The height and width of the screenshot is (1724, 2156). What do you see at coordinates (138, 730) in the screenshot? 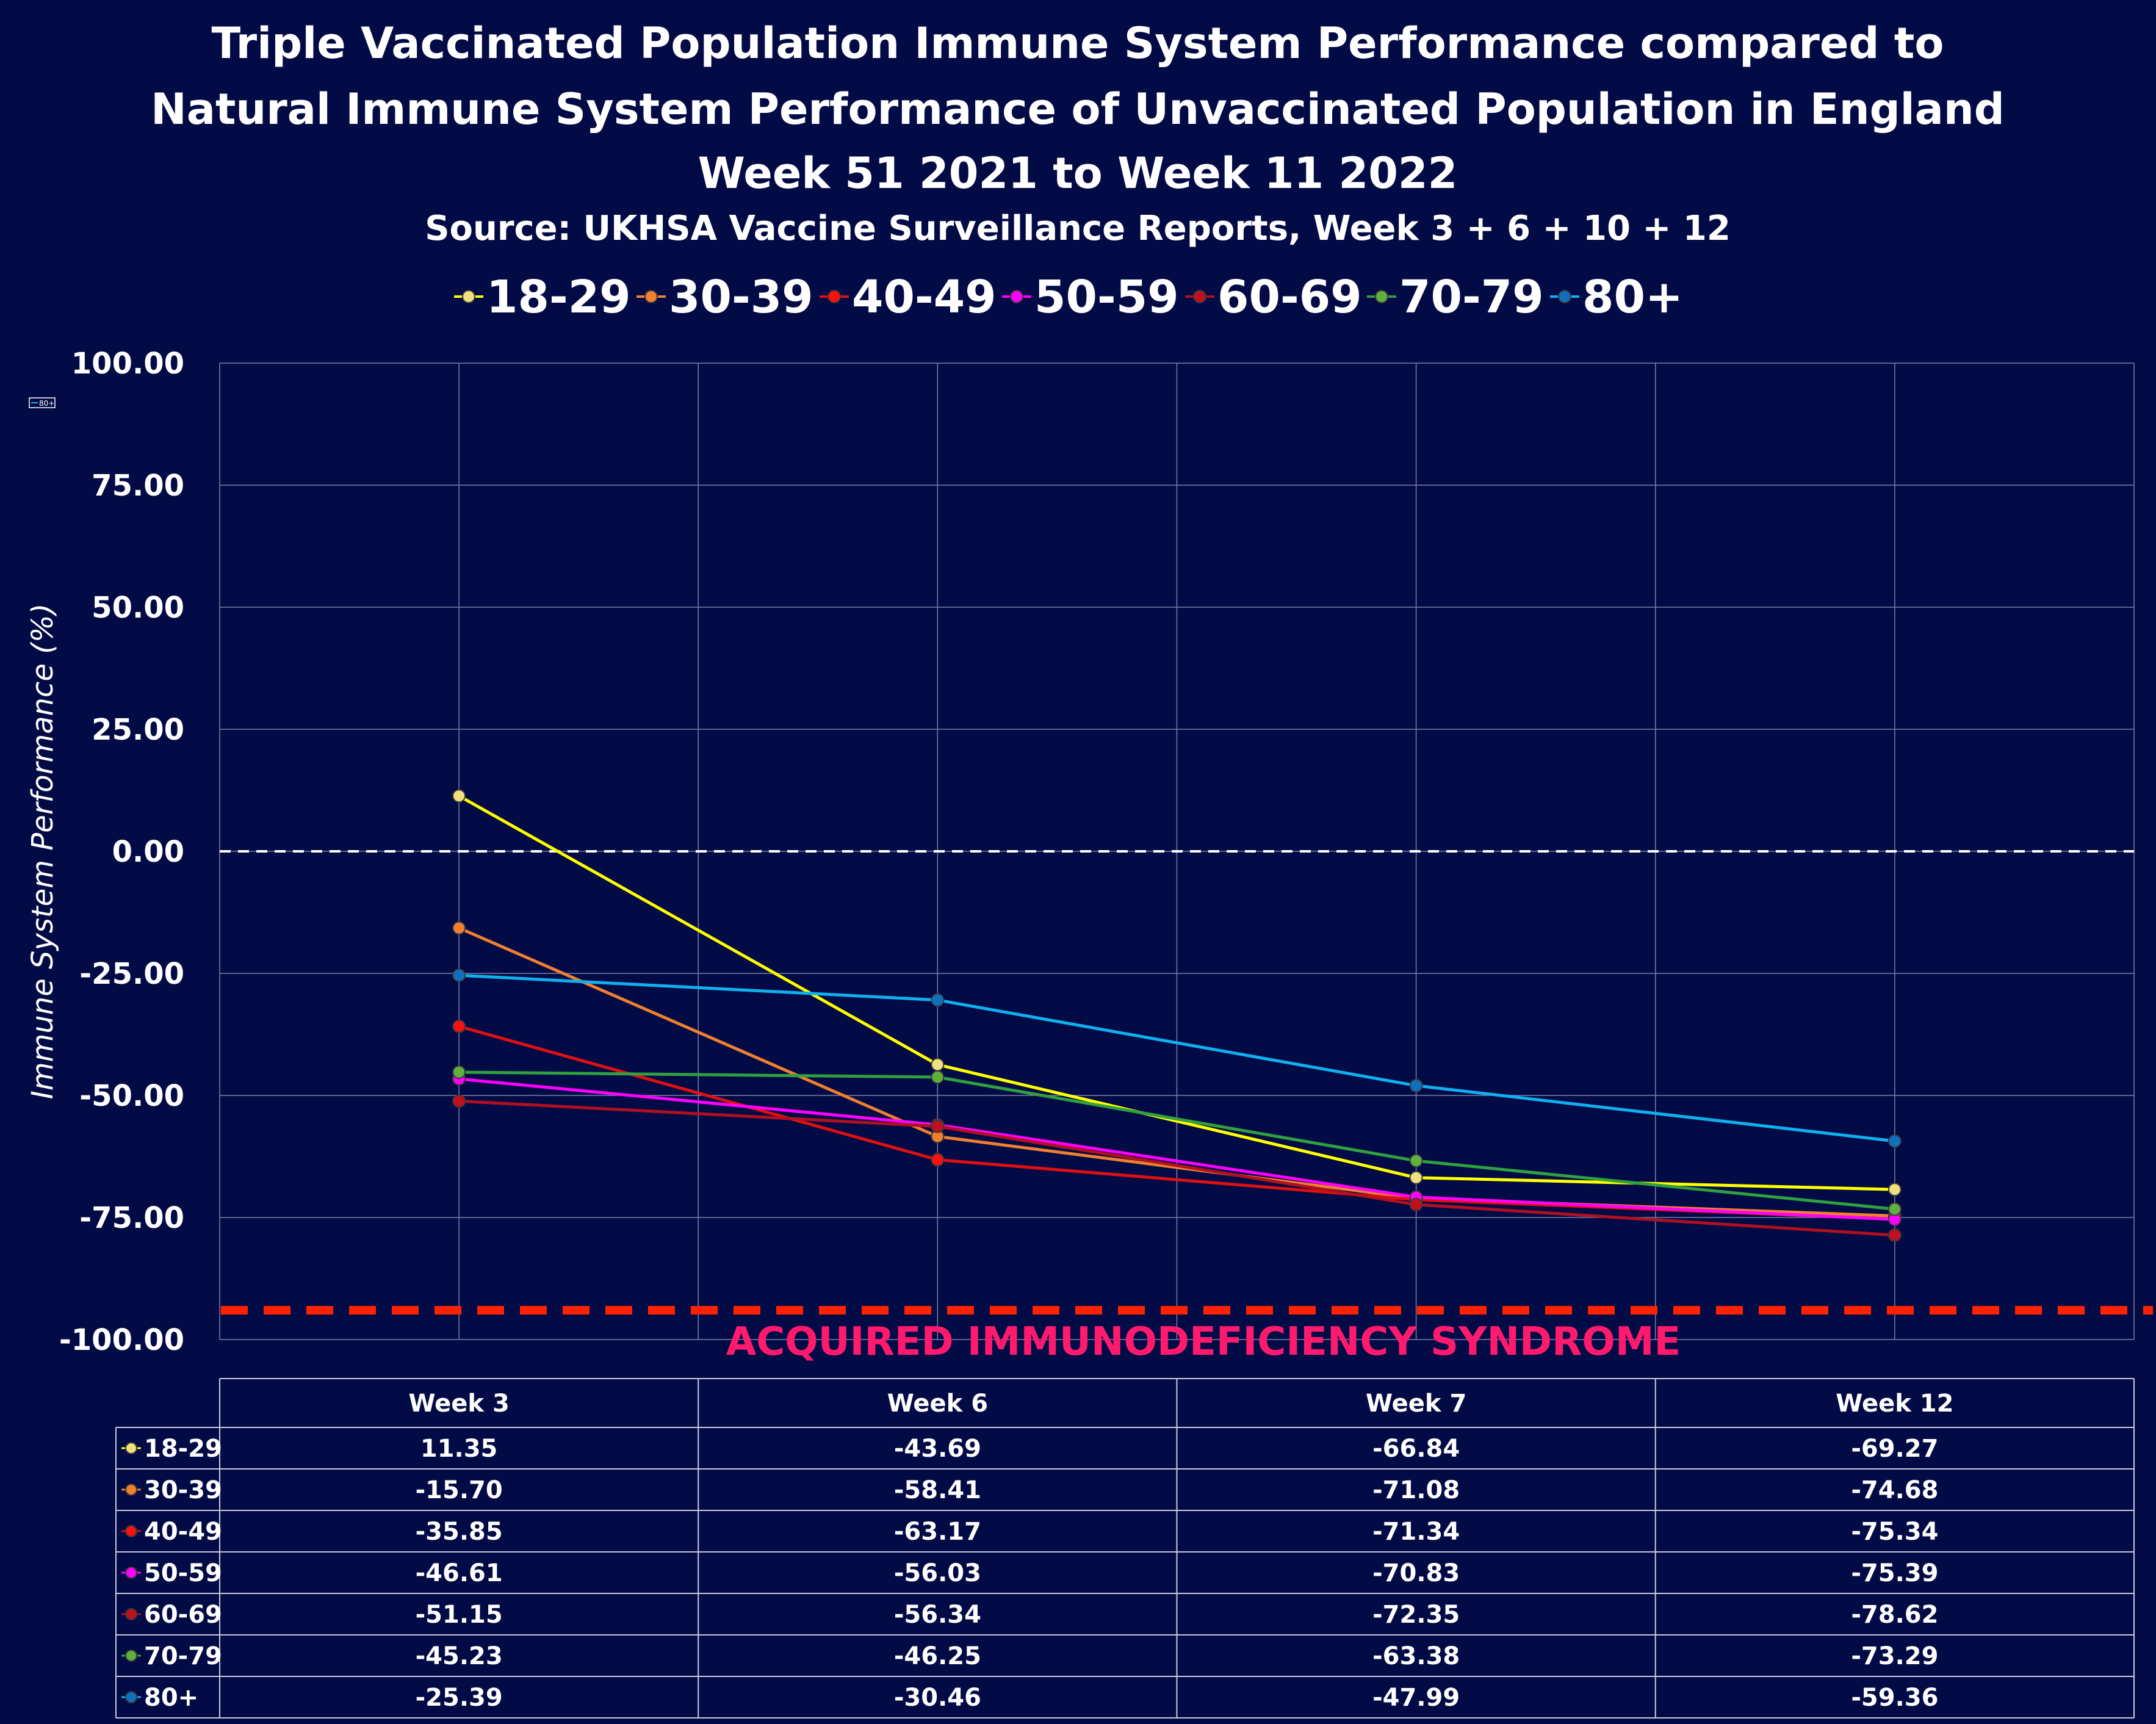
I see `y-tick-label: 25.00` at bounding box center [138, 730].